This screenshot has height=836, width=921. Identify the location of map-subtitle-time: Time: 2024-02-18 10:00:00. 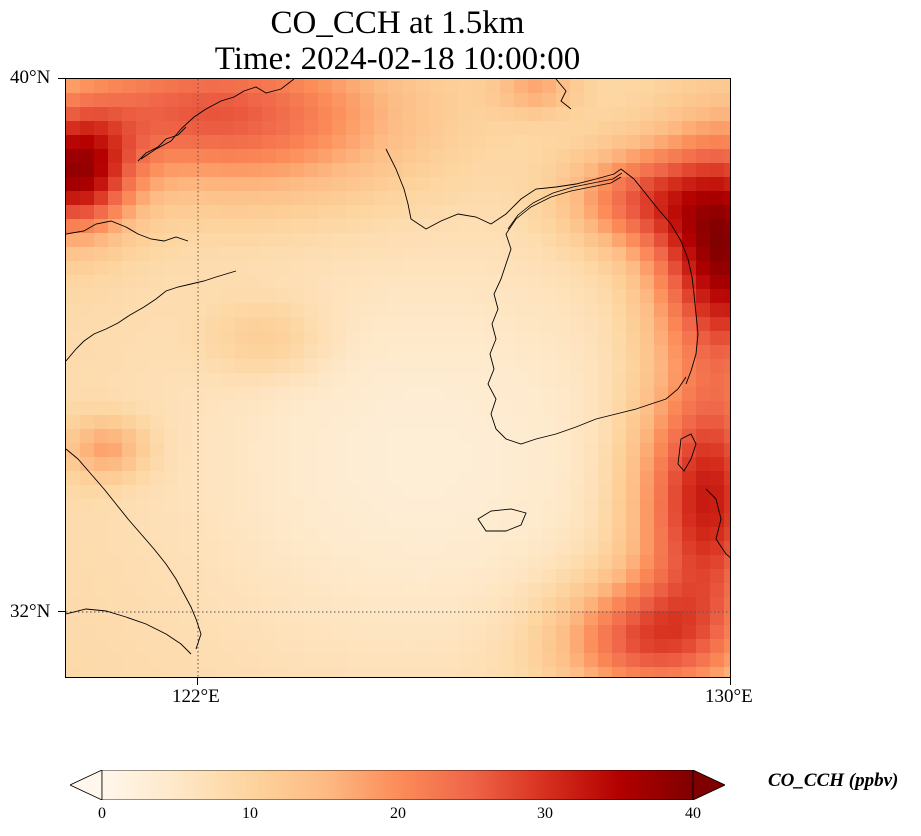
(397, 59).